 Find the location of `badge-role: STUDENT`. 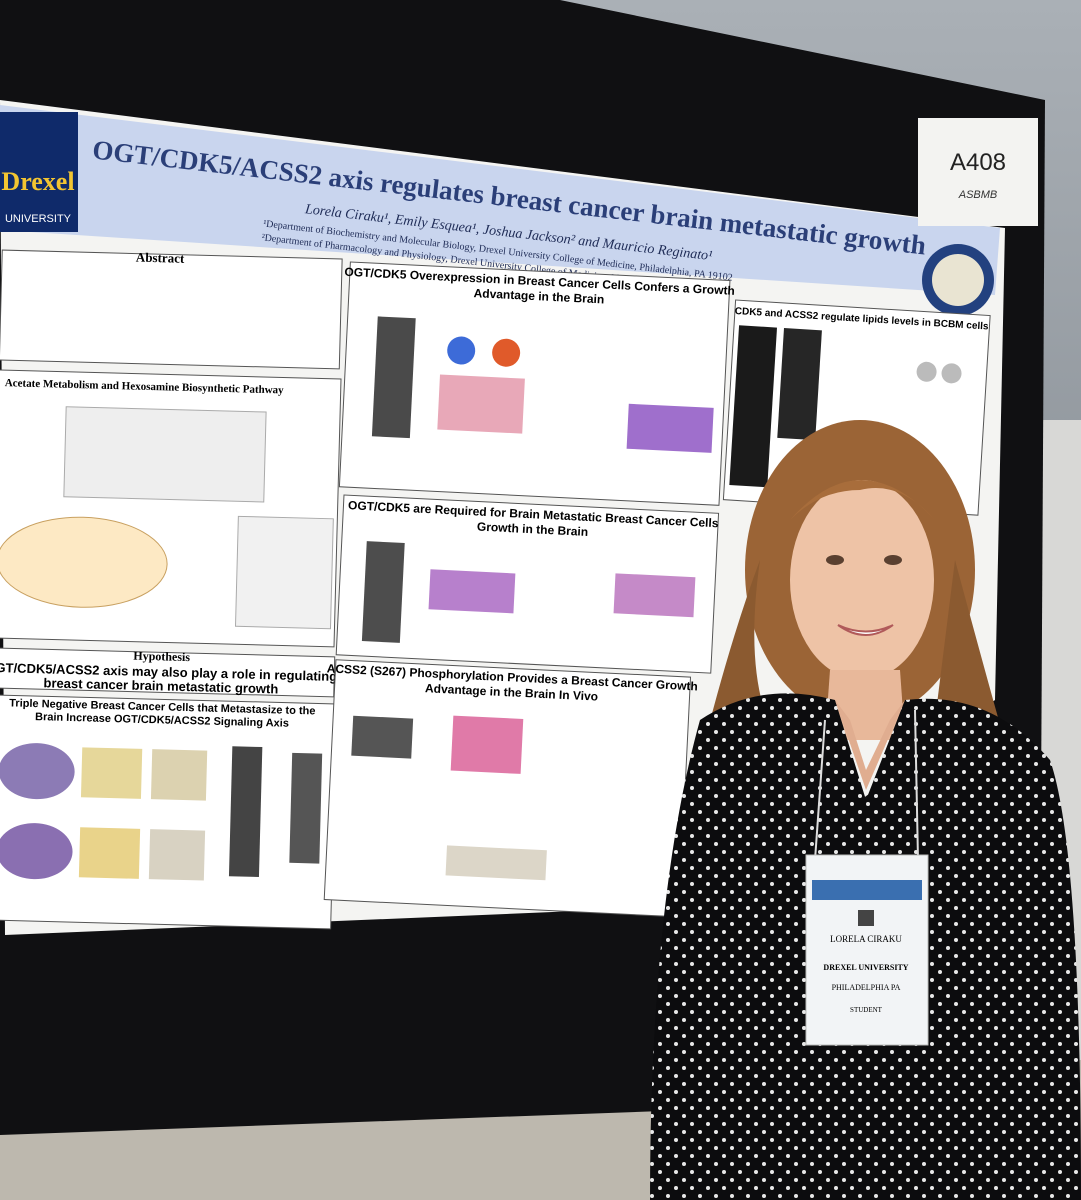

badge-role: STUDENT is located at coordinates (866, 1010).